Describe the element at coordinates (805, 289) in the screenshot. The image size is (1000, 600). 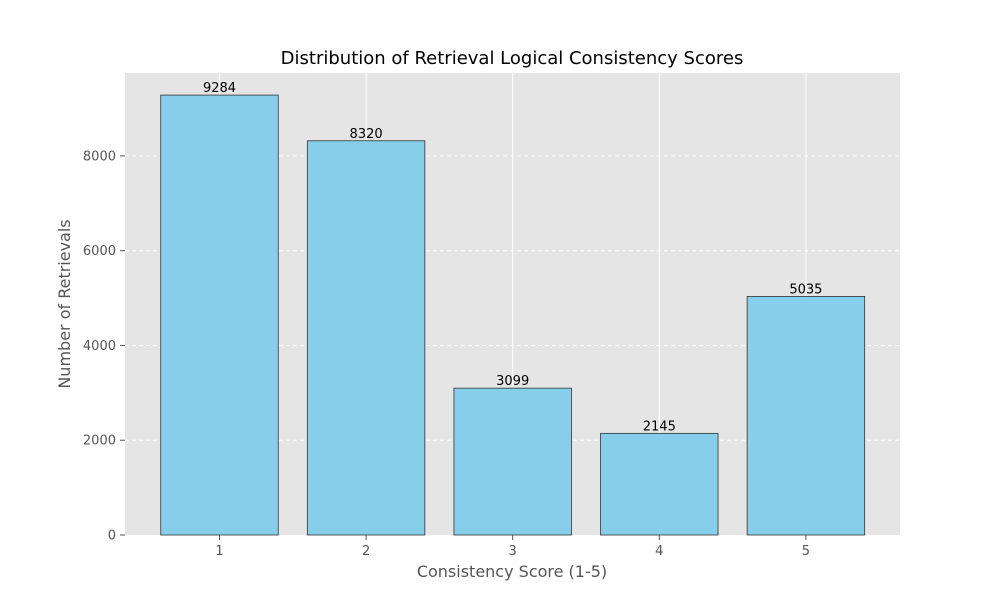
I see `bar-value-label: 5035` at that location.